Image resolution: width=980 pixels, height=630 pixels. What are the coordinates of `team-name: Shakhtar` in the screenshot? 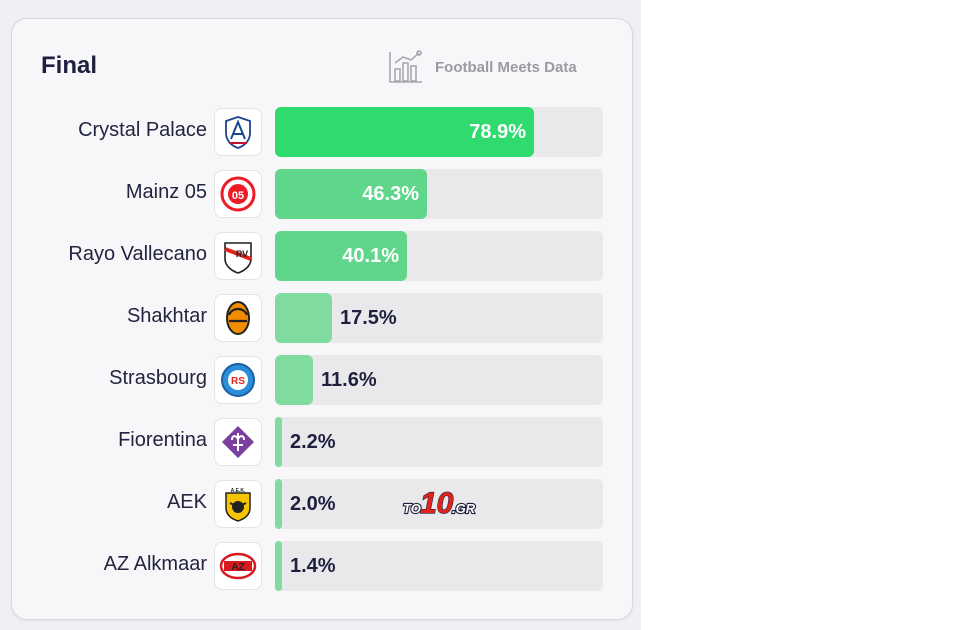 It's located at (166, 316).